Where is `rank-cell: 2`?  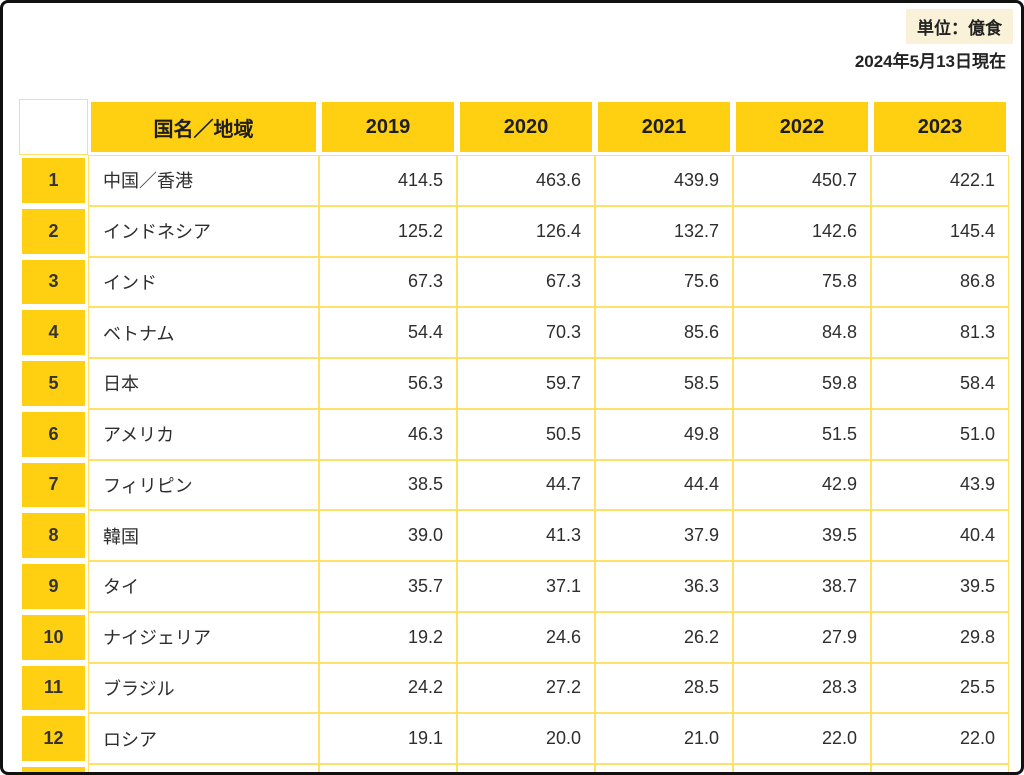 rank-cell: 2 is located at coordinates (53, 231).